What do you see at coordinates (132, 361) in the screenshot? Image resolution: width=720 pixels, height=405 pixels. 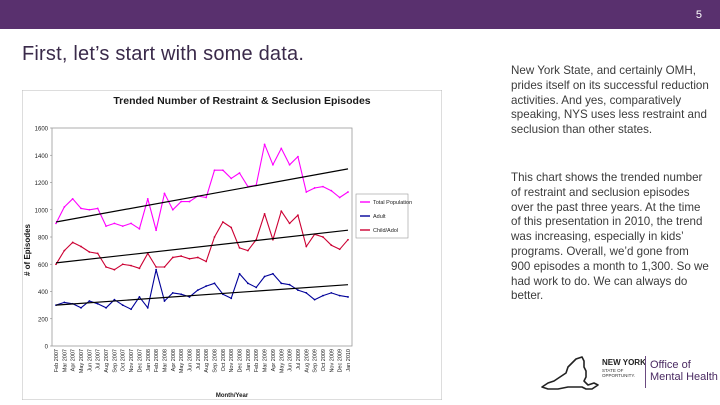 I see `x-tick-label: Nov 2007` at bounding box center [132, 361].